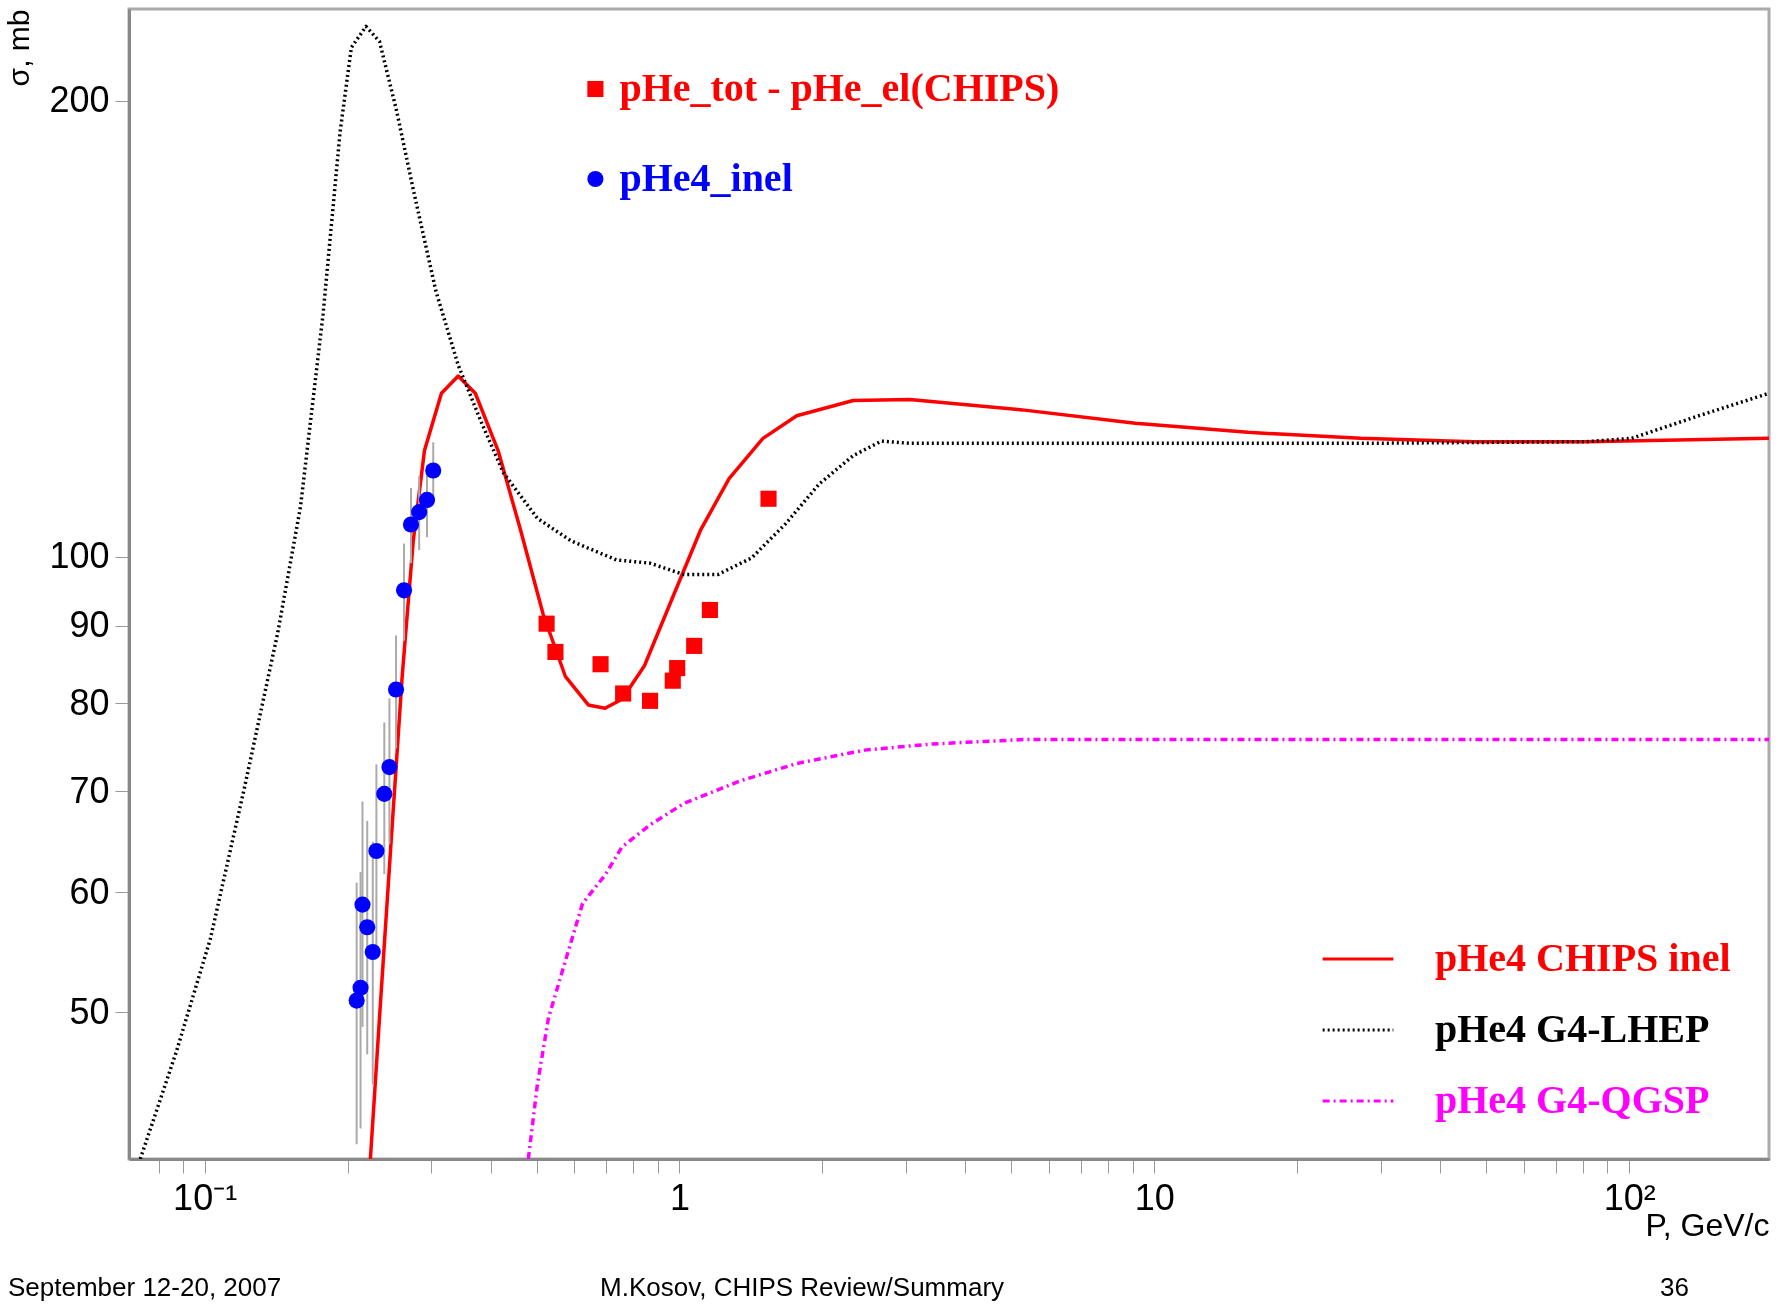 The height and width of the screenshot is (1306, 1789). Describe the element at coordinates (89, 625) in the screenshot. I see `y-tick-label: 90` at that location.